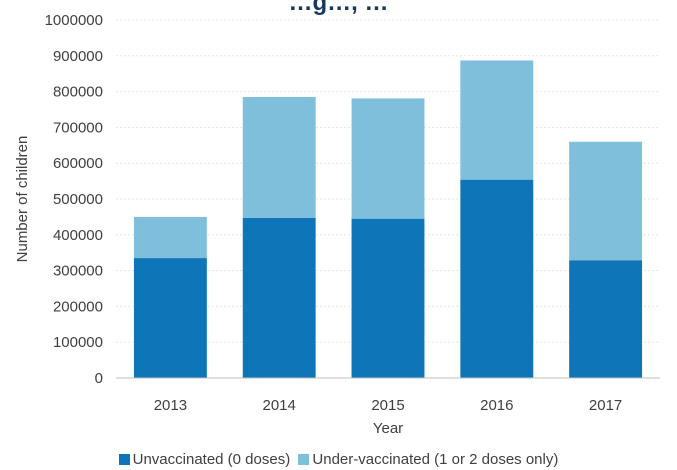 The width and height of the screenshot is (677, 470). Describe the element at coordinates (99, 378) in the screenshot. I see `y-tick-label: 0` at that location.